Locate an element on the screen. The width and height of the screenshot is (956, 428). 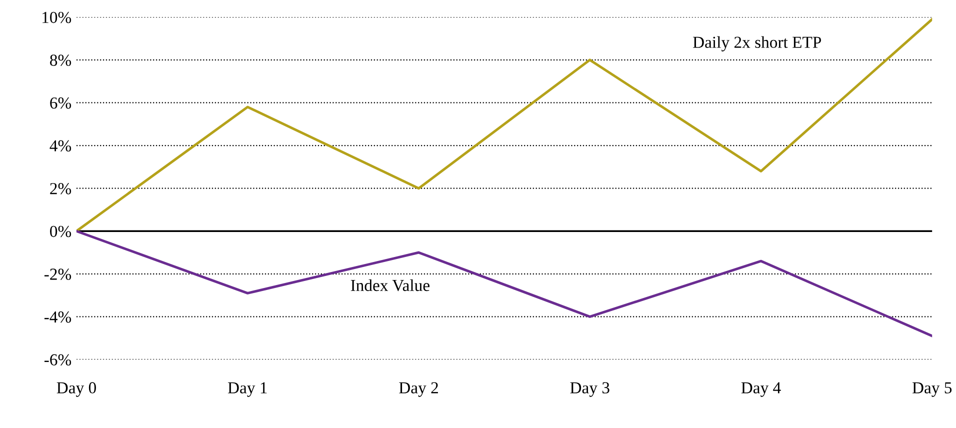
y-tick-label: 8% is located at coordinates (61, 60).